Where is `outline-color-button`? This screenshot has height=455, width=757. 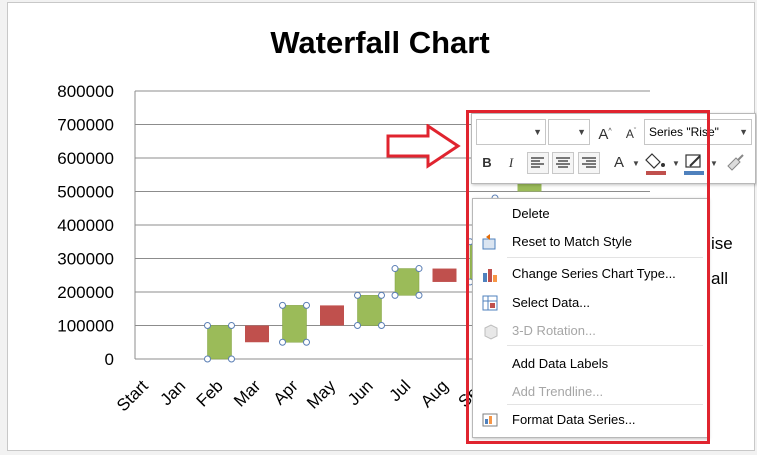
outline-color-button is located at coordinates (695, 164).